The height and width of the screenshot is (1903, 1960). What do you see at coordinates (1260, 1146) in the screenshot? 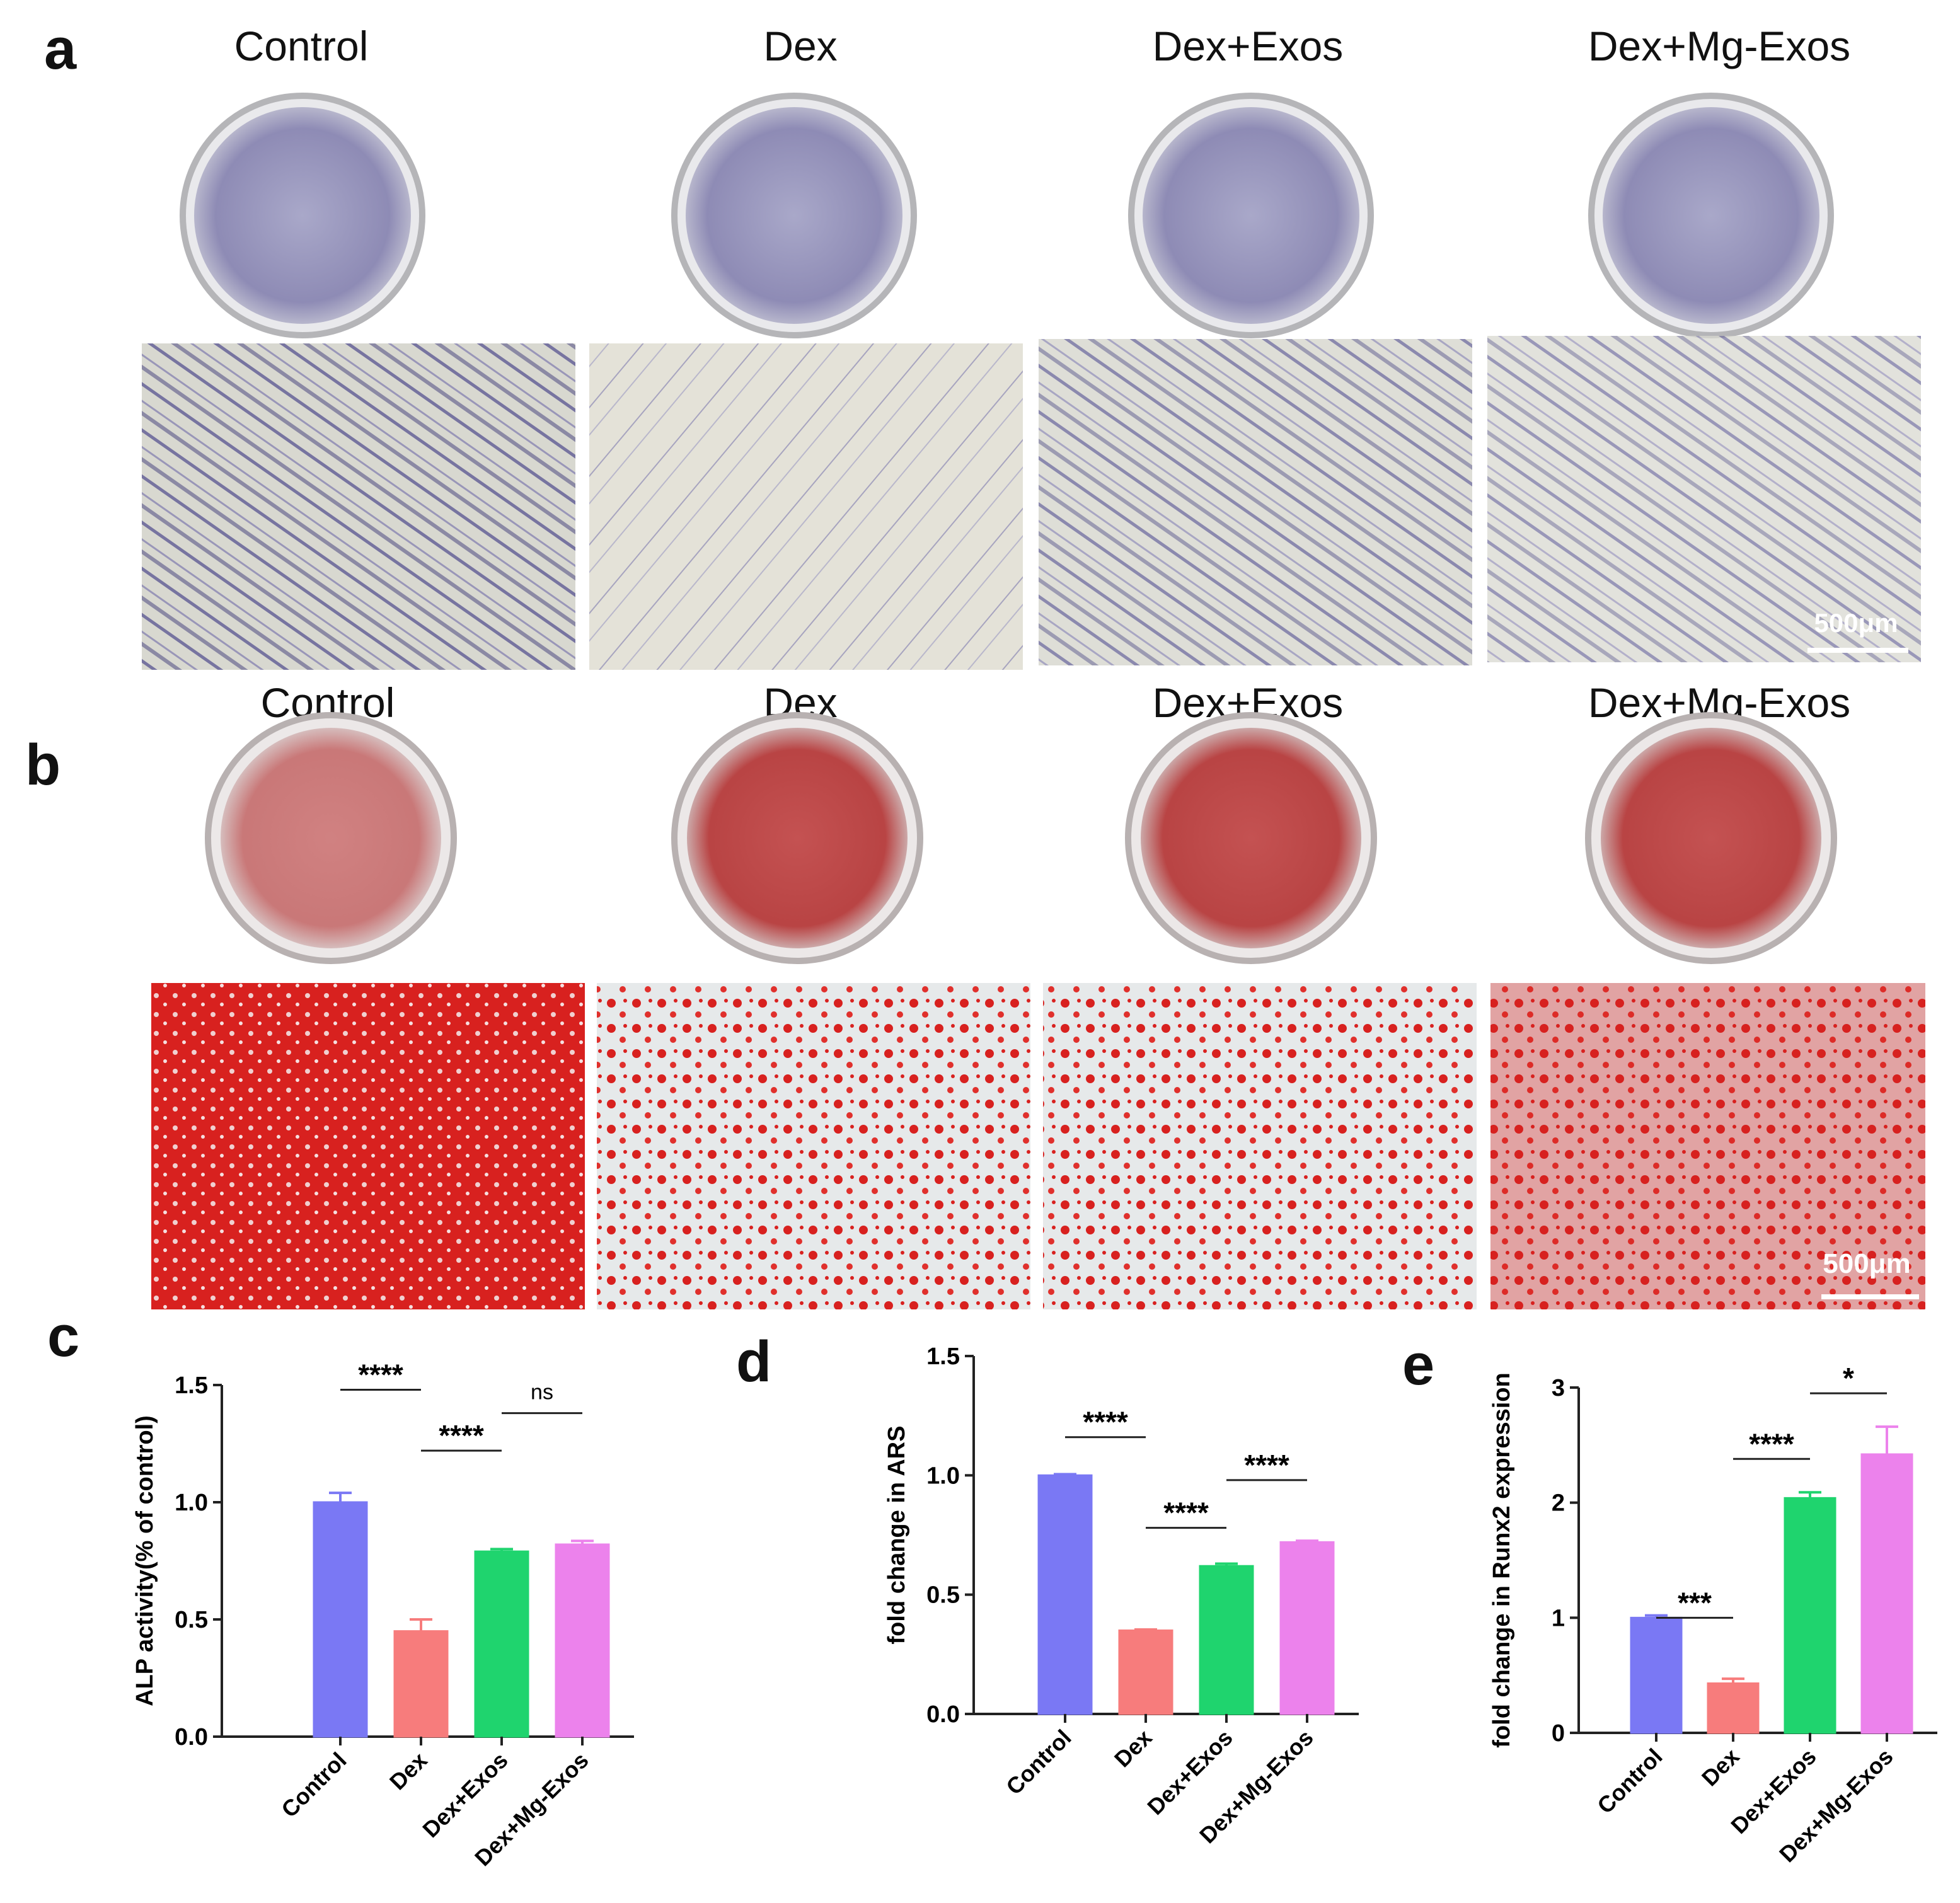
I see `micrograph-b-dex-exos` at bounding box center [1260, 1146].